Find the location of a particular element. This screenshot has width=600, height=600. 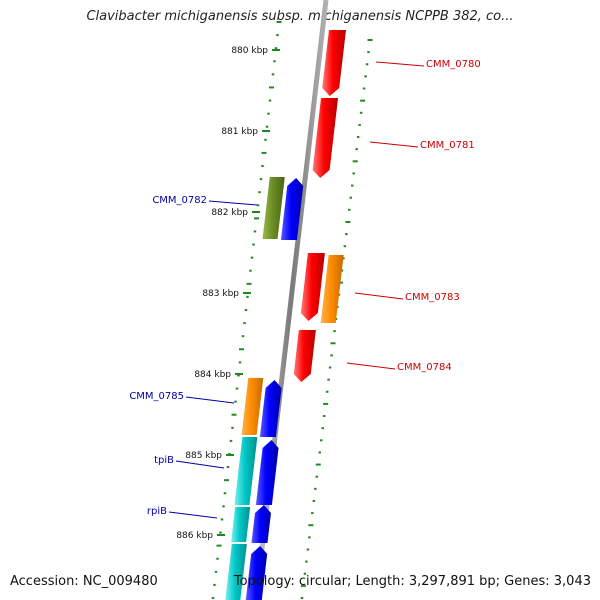

gene-label-cmm-0784: CMM_0784 is located at coordinates (424, 367).